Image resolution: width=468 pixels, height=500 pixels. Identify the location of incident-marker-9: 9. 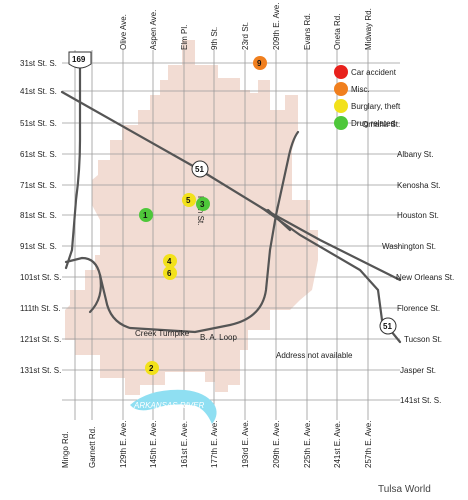
(260, 63).